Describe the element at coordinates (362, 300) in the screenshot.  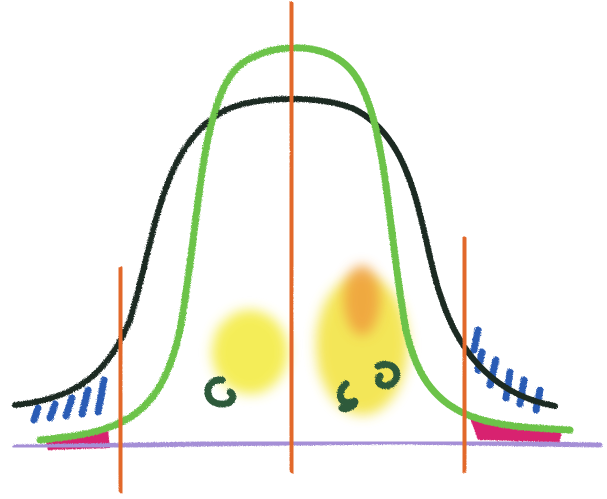
I see `orange-glow` at that location.